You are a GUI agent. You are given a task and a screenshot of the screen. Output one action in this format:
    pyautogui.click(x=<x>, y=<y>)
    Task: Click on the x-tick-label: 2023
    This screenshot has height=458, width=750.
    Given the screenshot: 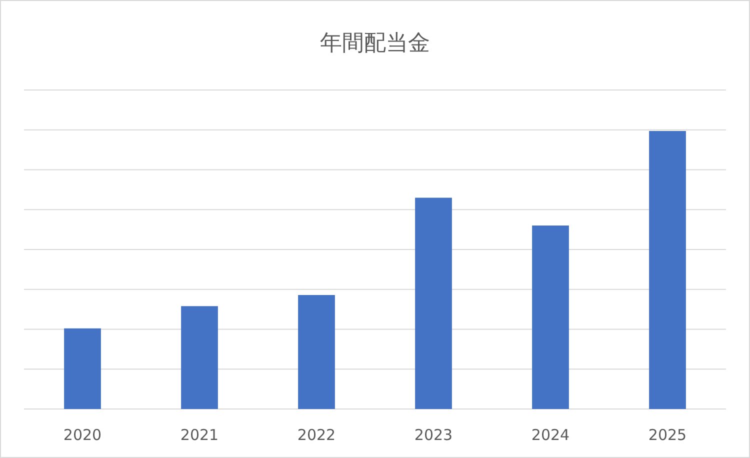 What is the action you would take?
    pyautogui.click(x=433, y=435)
    